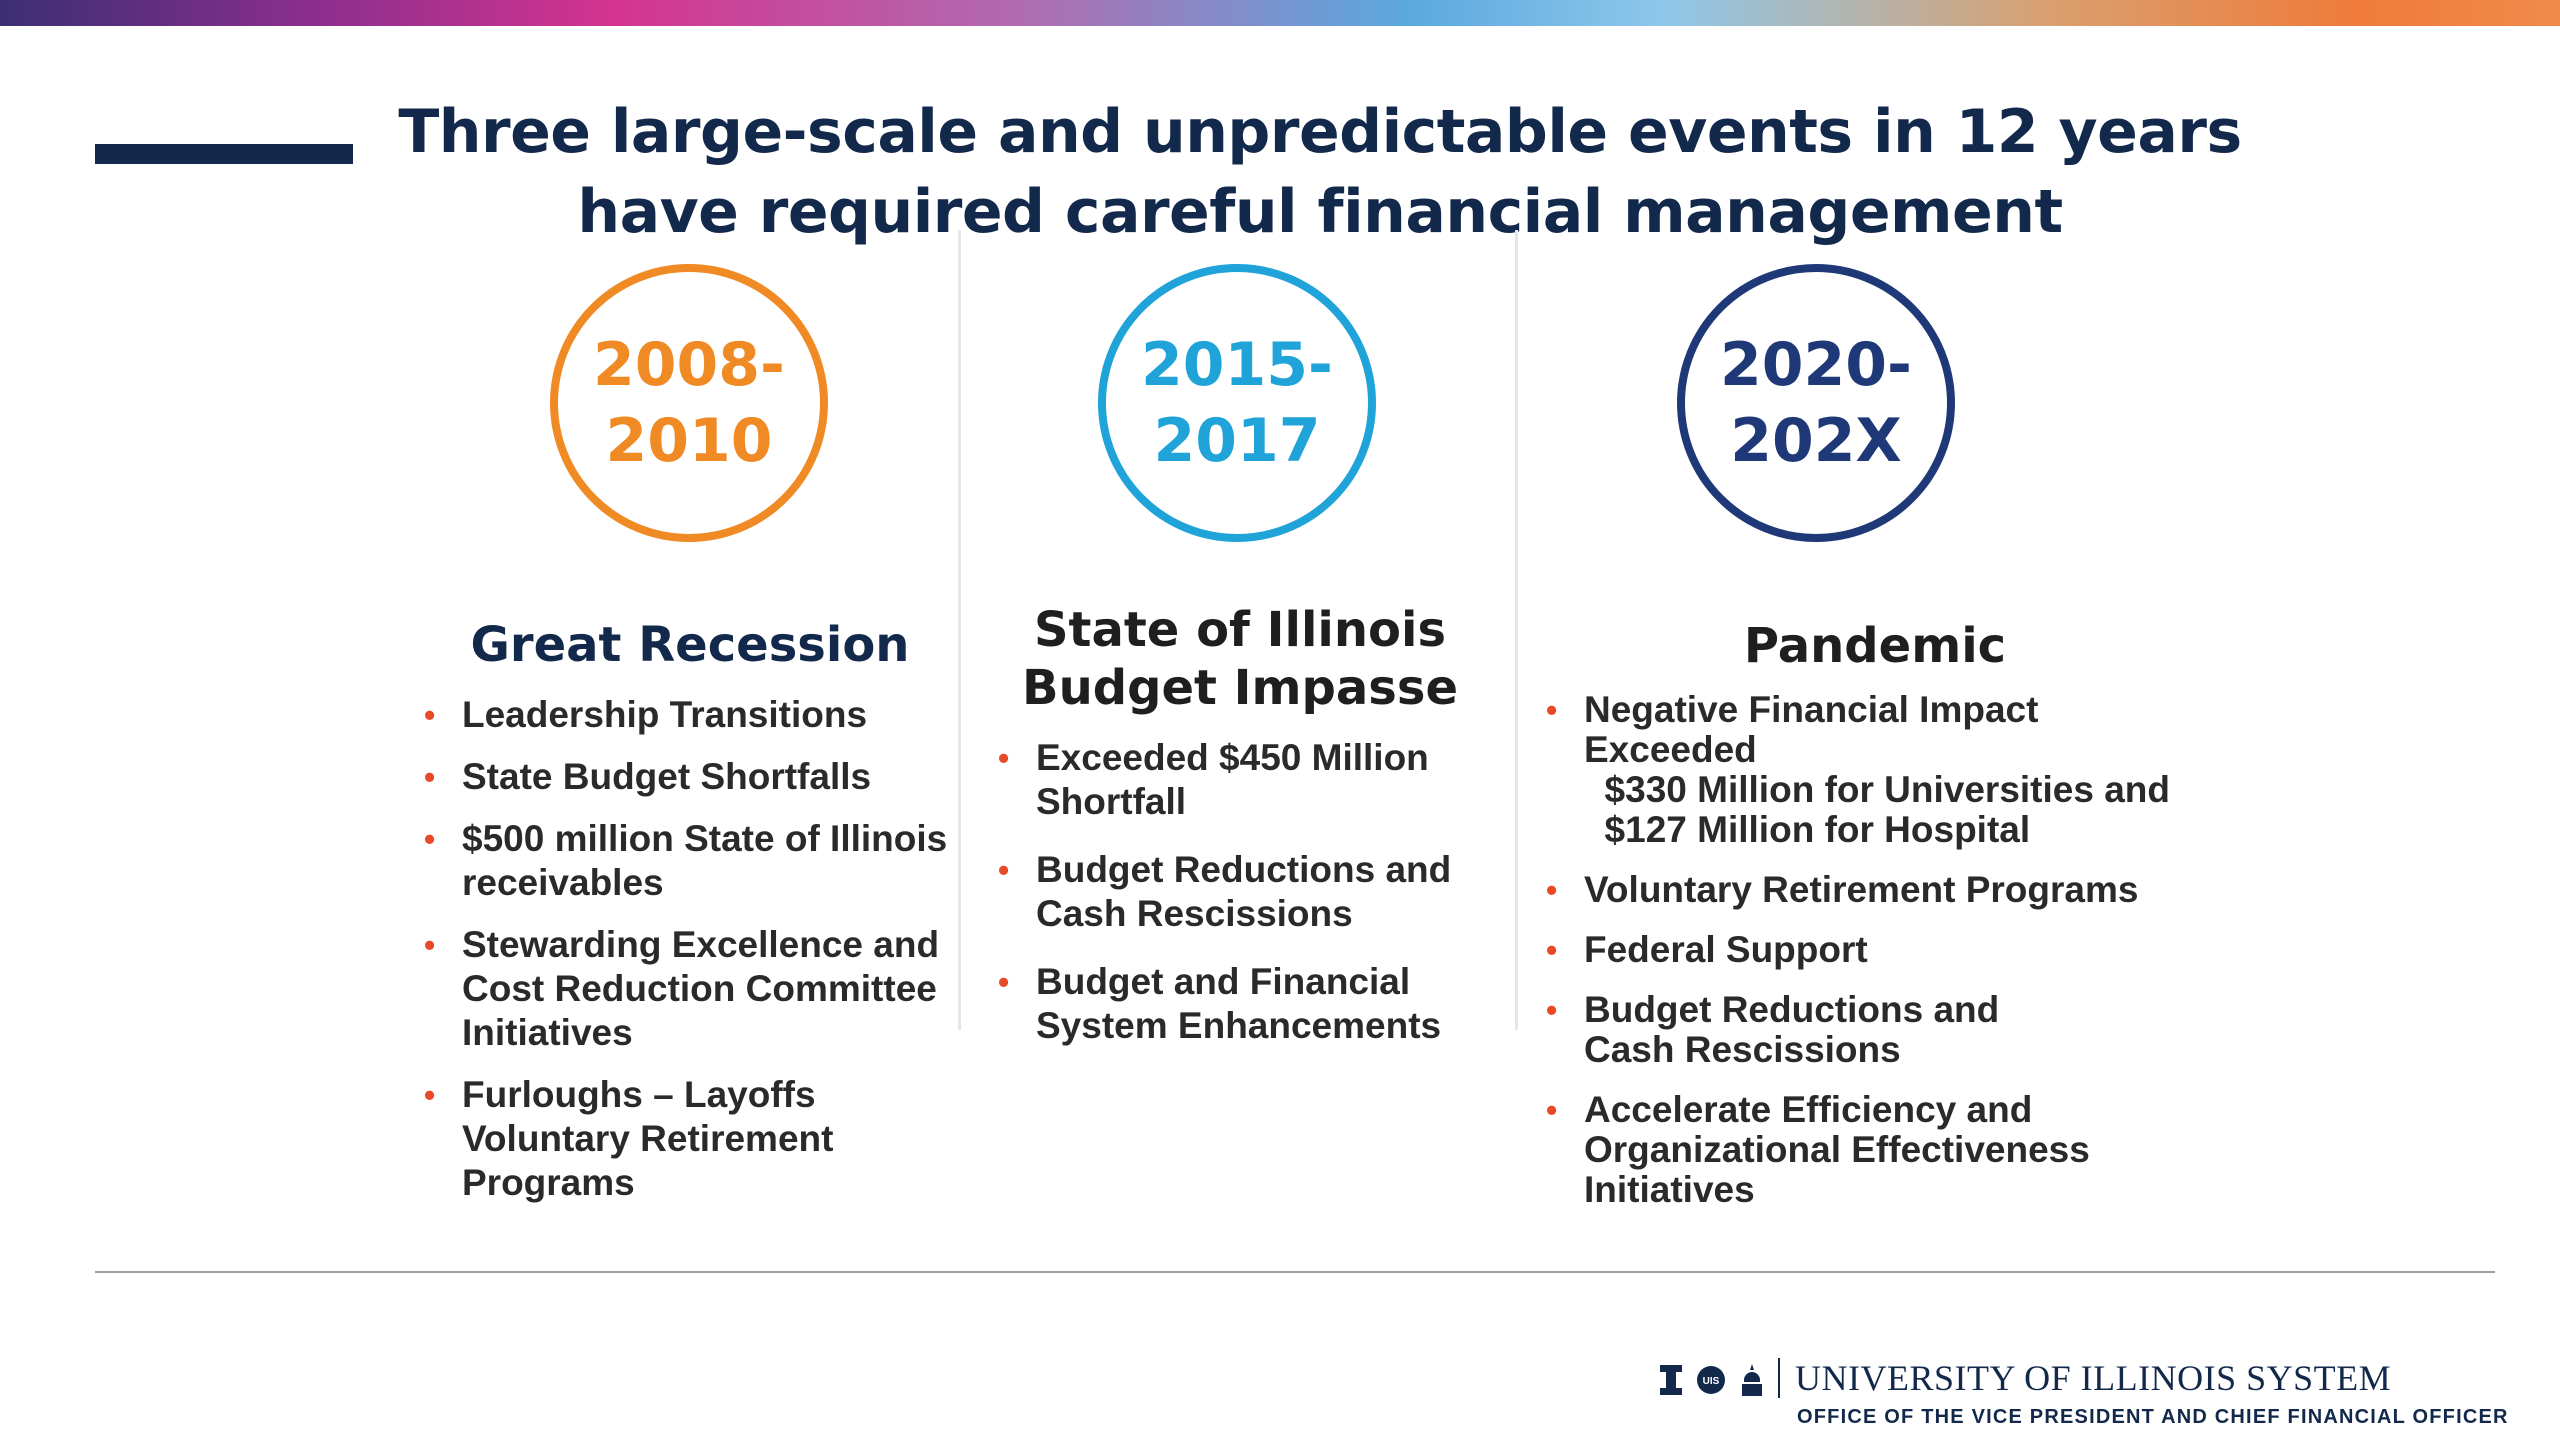 This screenshot has width=2560, height=1440. I want to click on circle-year-start: 2020-, so click(1816, 365).